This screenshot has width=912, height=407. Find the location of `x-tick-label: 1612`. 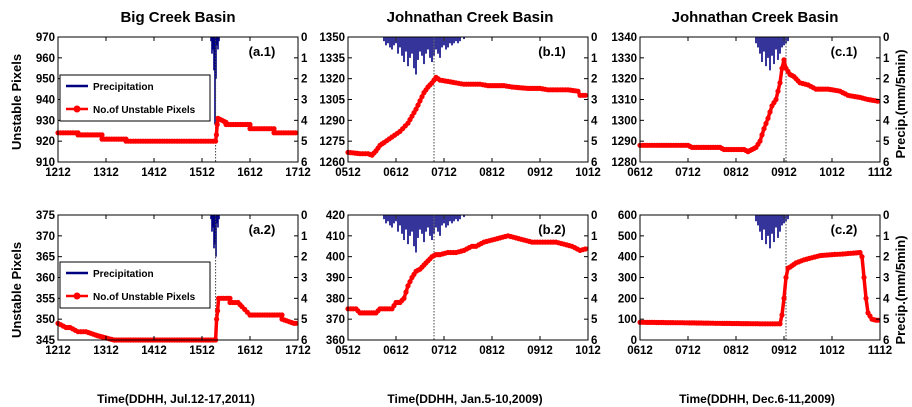

x-tick-label: 1612 is located at coordinates (250, 173).